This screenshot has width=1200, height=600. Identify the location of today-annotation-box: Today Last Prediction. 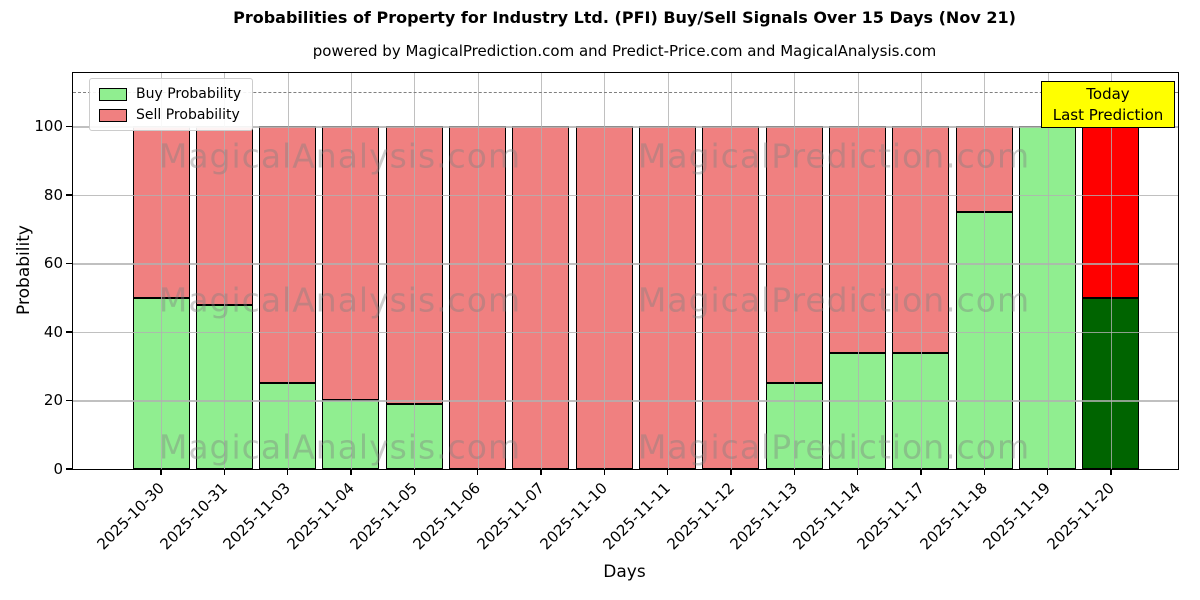
(1108, 104).